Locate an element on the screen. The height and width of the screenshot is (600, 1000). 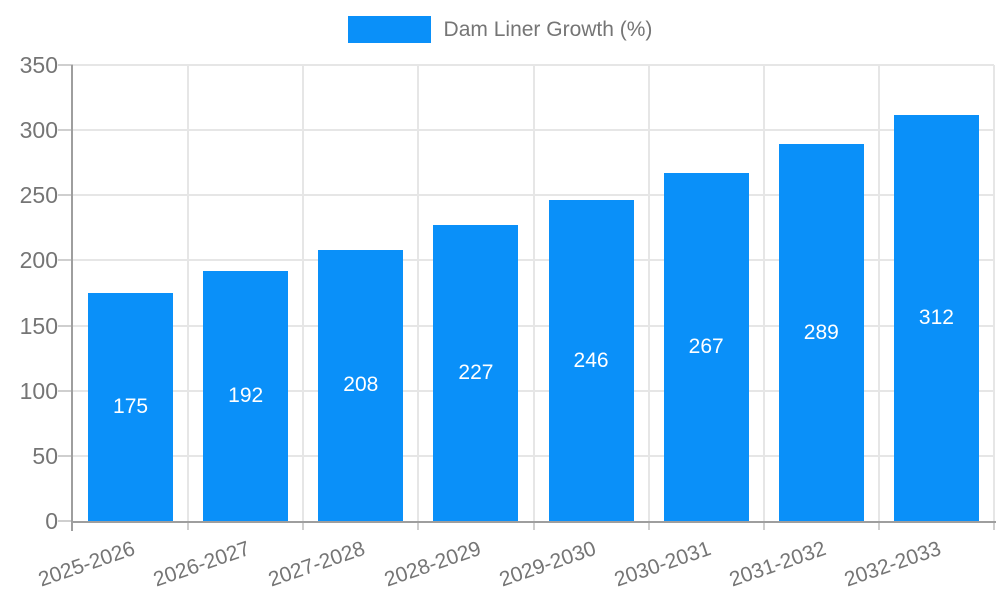
x-axis-line is located at coordinates (533, 522).